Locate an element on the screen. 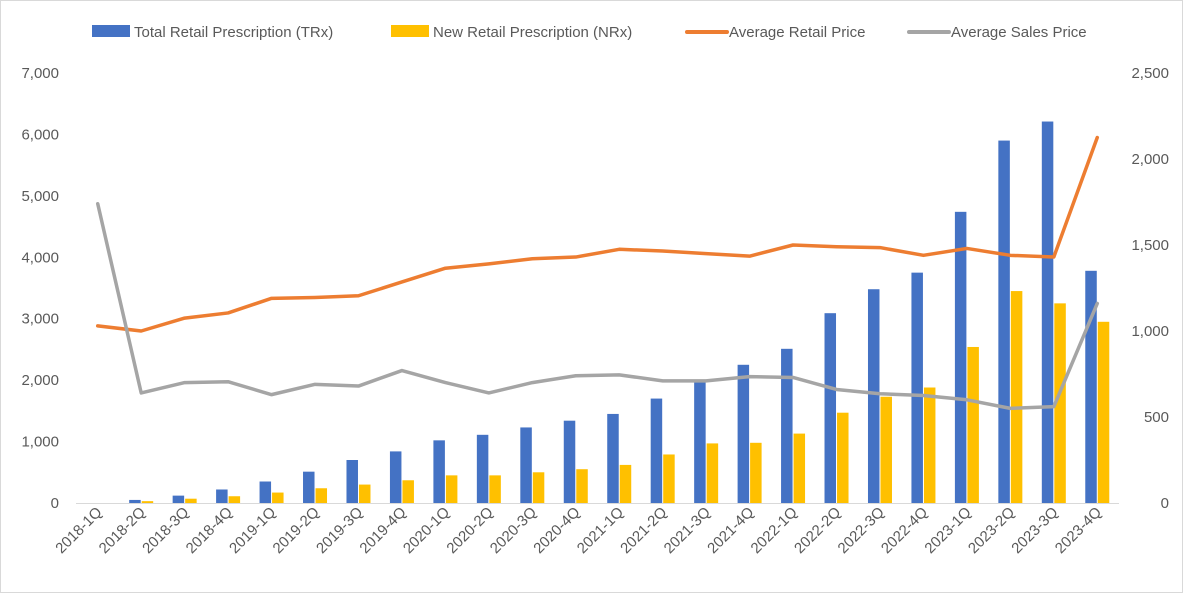 The width and height of the screenshot is (1183, 593). left-tick-label: 0 is located at coordinates (55, 503).